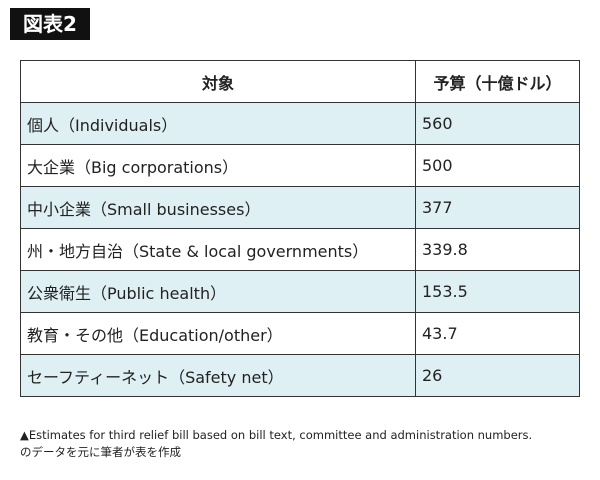 The image size is (600, 480). I want to click on value-cell: 377, so click(497, 207).